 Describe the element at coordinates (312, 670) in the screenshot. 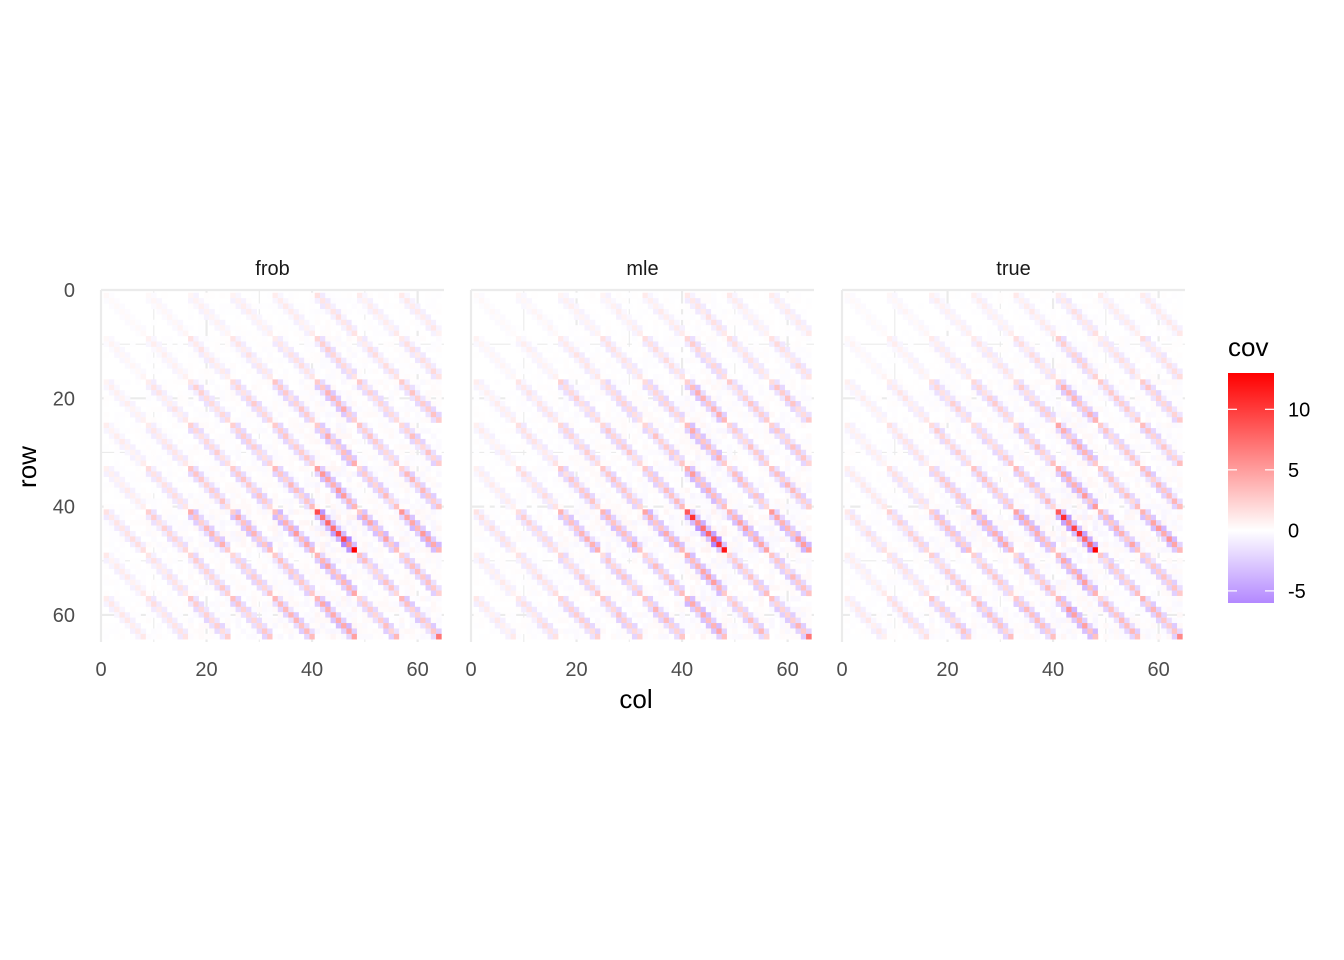

I see `x-tick-label: 40` at that location.